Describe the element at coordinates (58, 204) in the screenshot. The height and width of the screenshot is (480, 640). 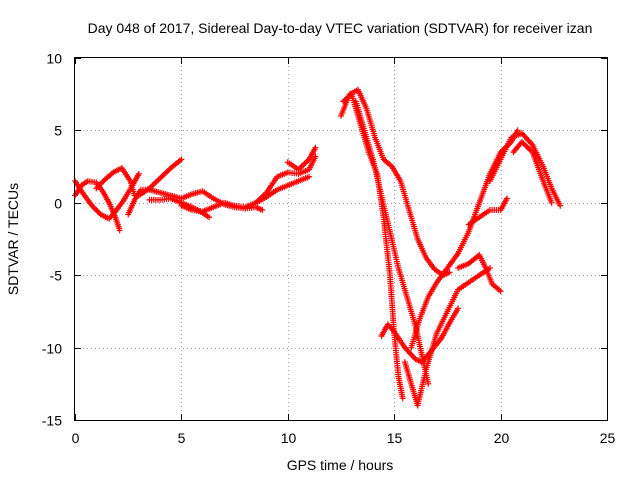
I see `y-tick-label: 0` at that location.